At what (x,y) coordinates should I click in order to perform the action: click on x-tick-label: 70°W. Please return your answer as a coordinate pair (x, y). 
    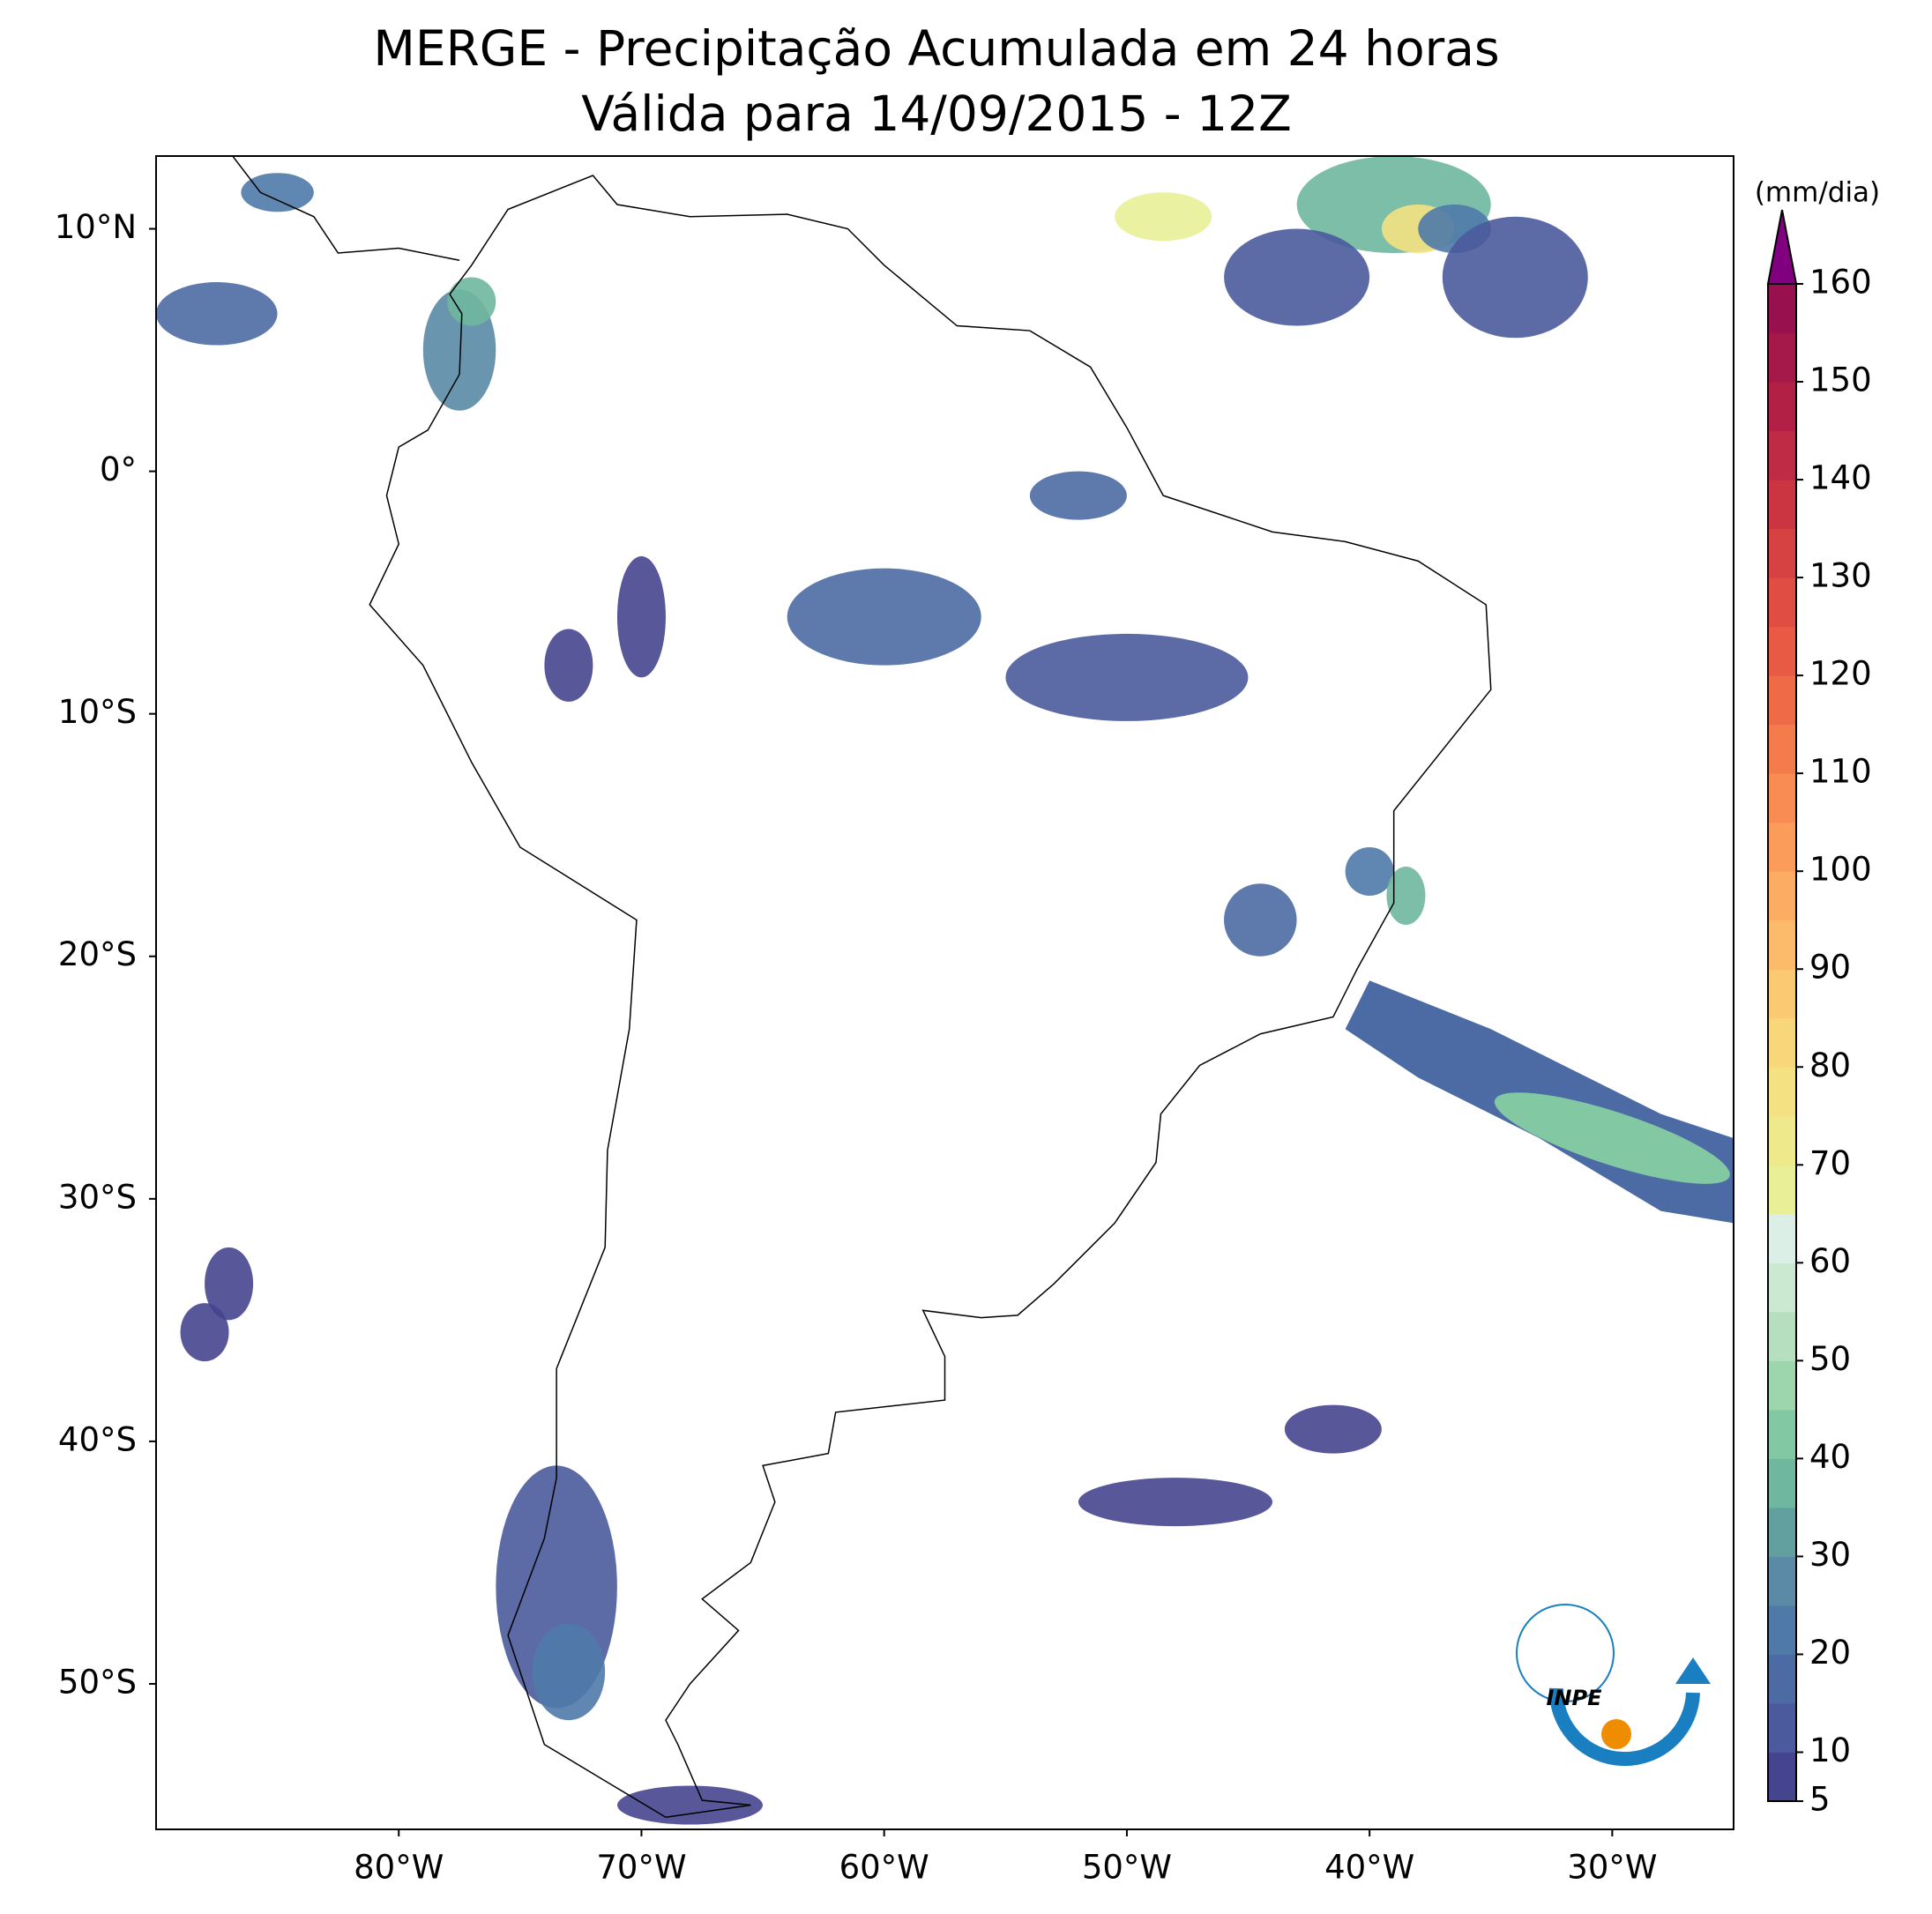
    Looking at the image, I should click on (641, 1868).